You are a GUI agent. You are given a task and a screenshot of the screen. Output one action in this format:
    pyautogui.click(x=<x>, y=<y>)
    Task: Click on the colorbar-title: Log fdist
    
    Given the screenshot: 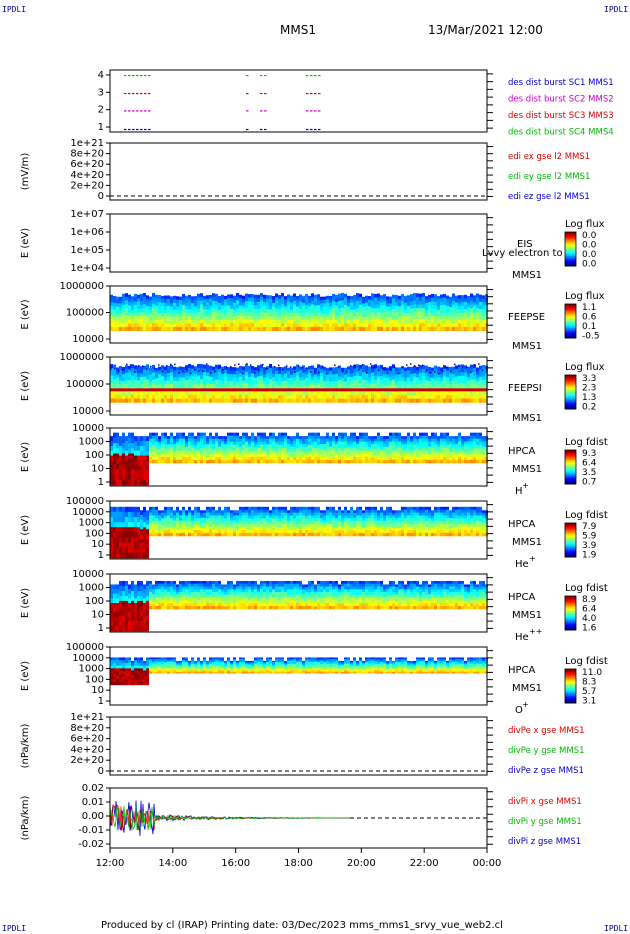 What is the action you would take?
    pyautogui.click(x=586, y=442)
    